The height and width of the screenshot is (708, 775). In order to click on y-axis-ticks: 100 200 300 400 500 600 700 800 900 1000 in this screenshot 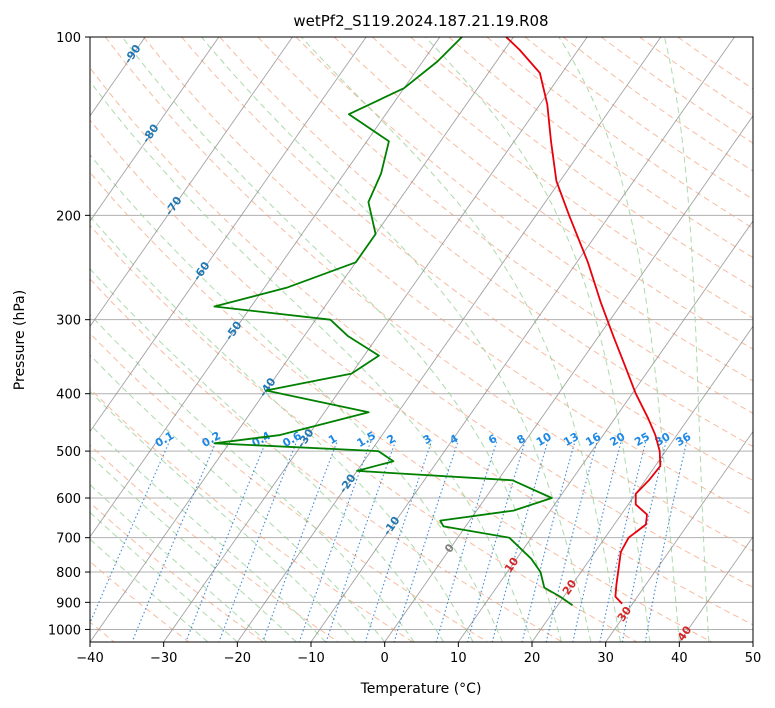, I will do `click(69, 334)`.